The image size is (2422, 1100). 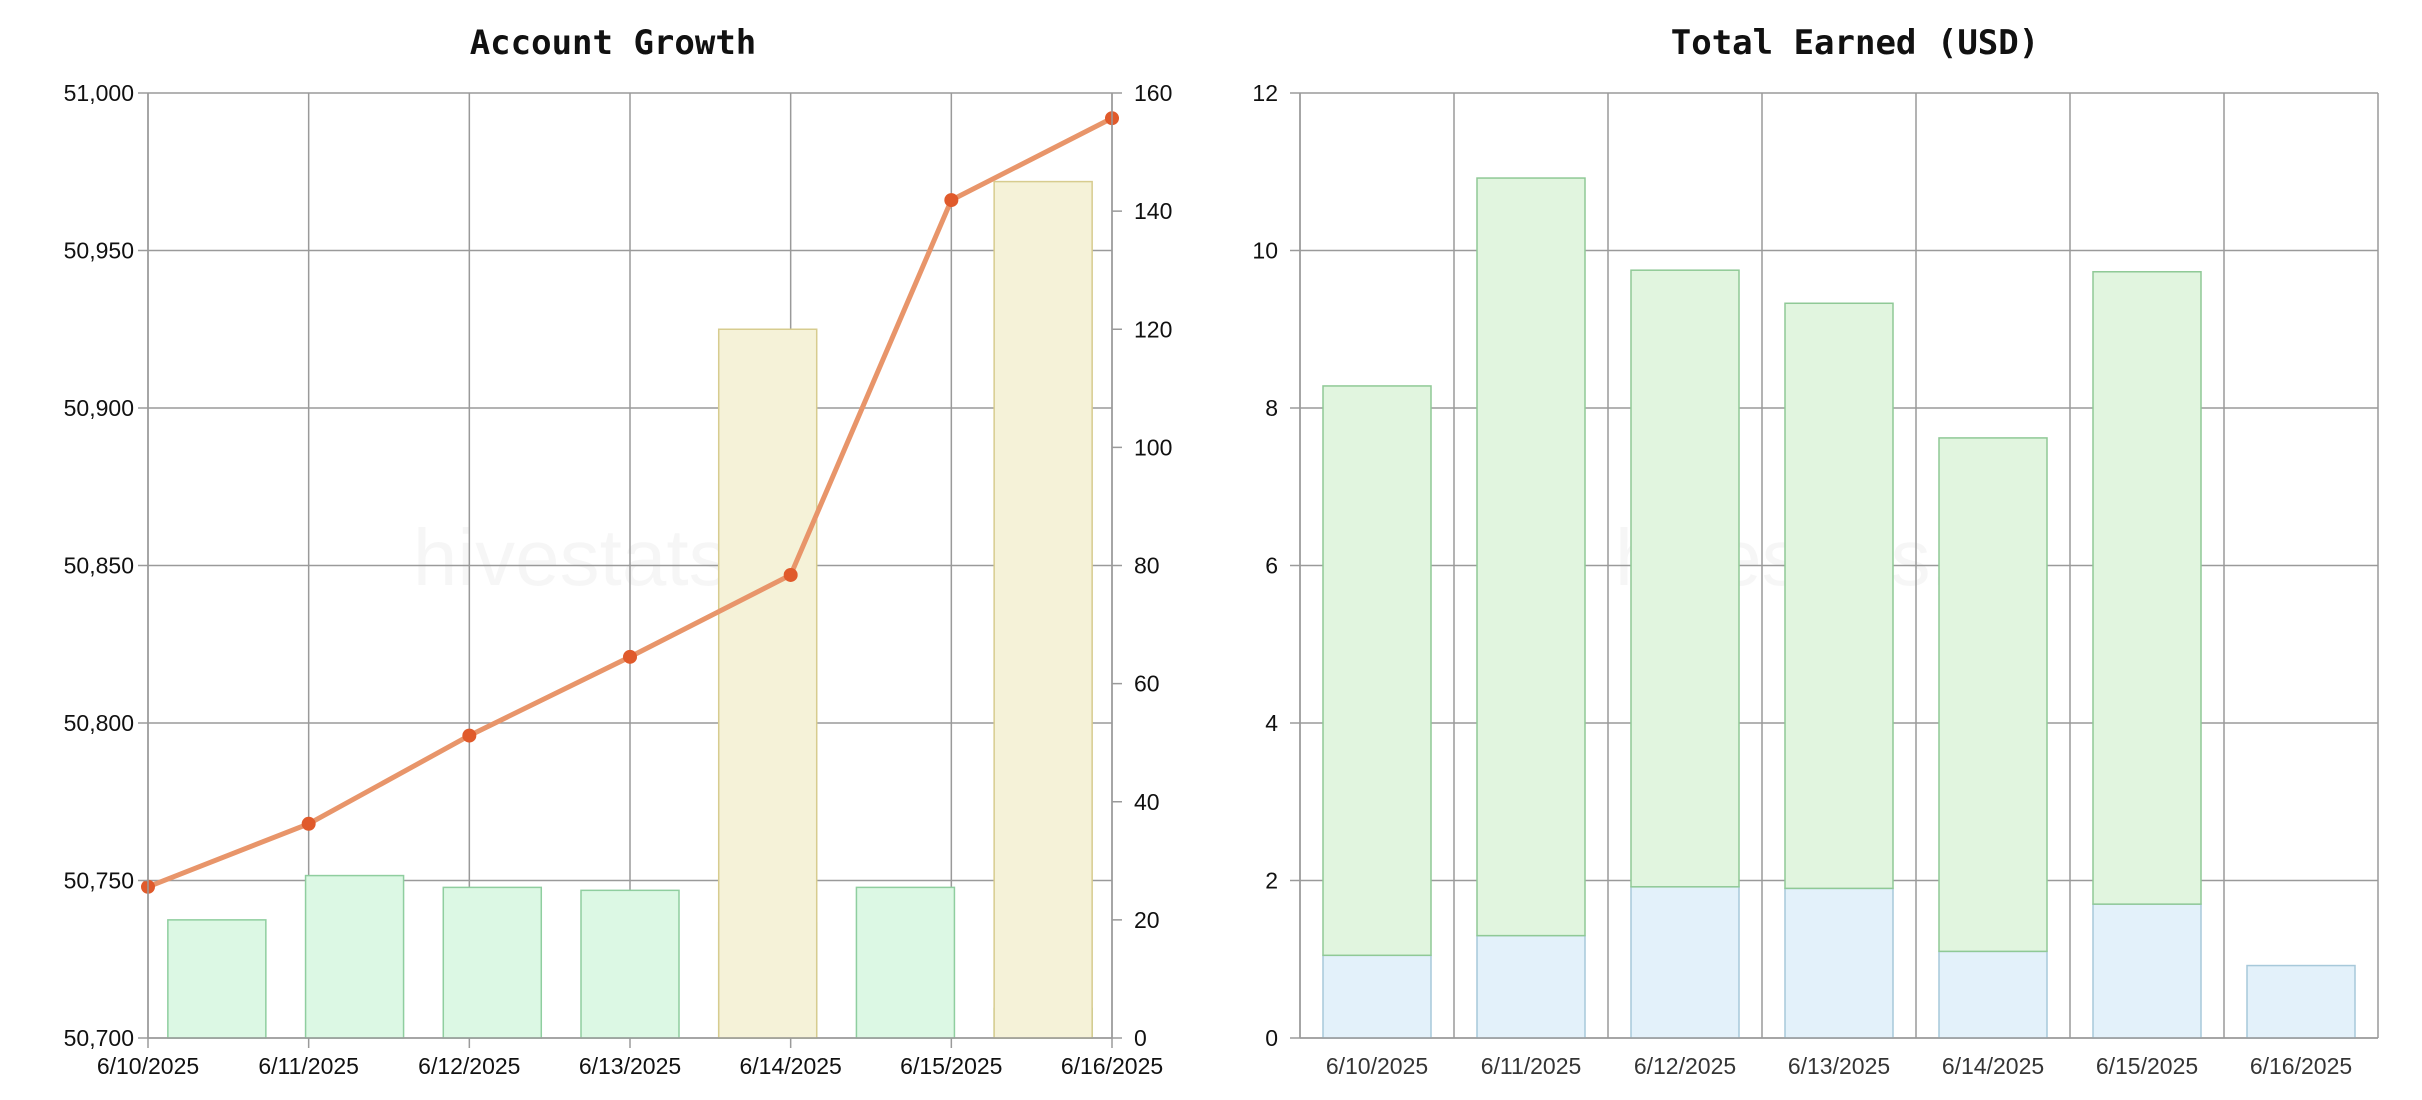 What do you see at coordinates (1153, 447) in the screenshot?
I see `y-right-tick-label: 100` at bounding box center [1153, 447].